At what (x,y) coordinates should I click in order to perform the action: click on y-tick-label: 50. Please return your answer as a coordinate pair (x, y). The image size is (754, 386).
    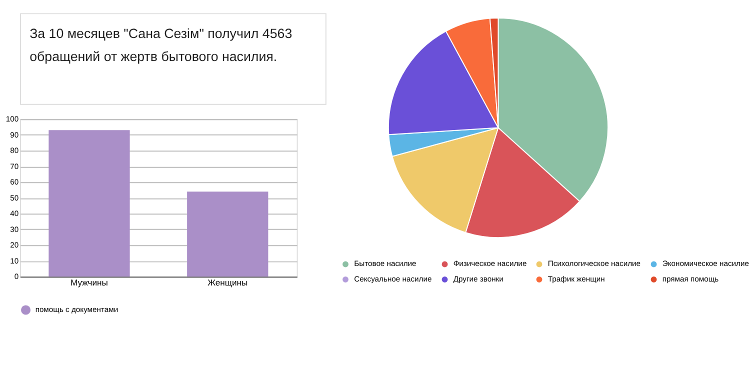
    Looking at the image, I should click on (14, 197).